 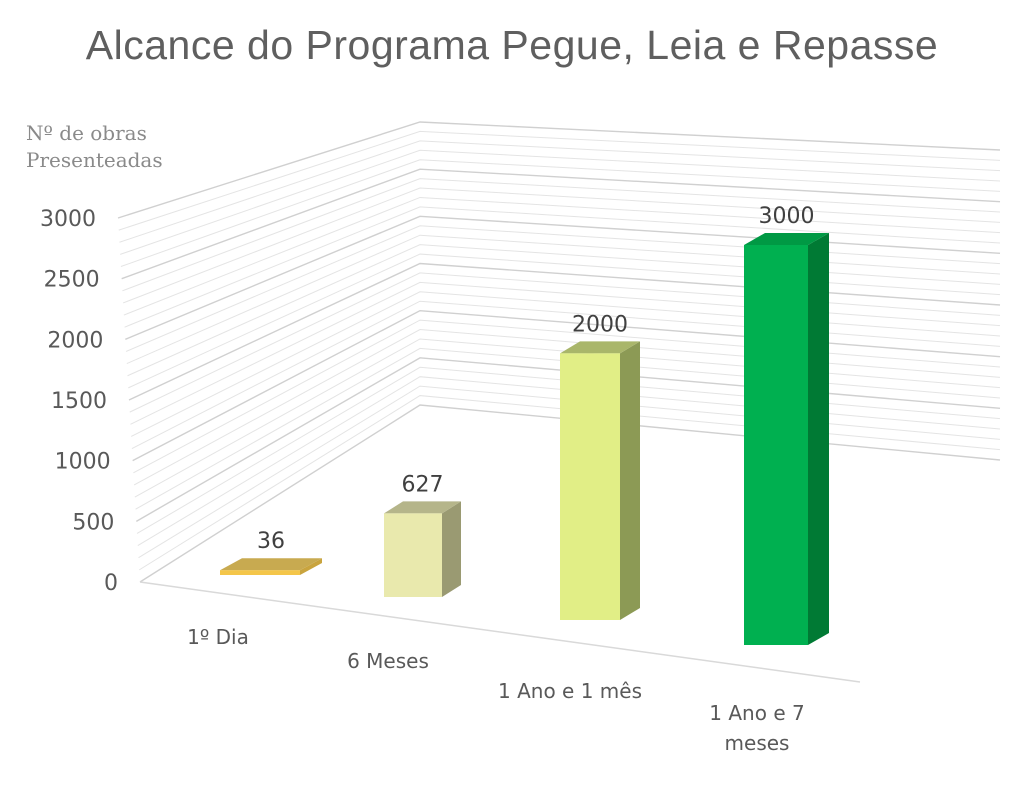 What do you see at coordinates (600, 324) in the screenshot?
I see `data-label: 2000` at bounding box center [600, 324].